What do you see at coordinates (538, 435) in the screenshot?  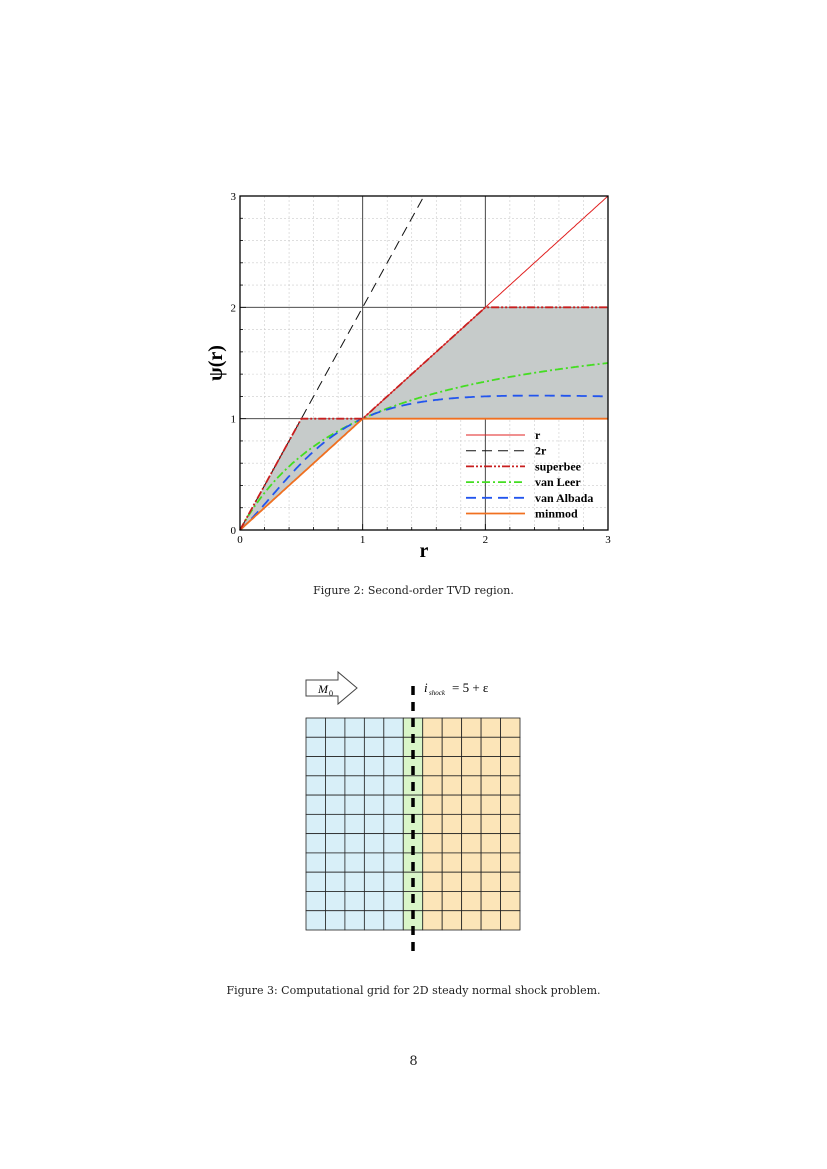 I see `legend-label: r` at bounding box center [538, 435].